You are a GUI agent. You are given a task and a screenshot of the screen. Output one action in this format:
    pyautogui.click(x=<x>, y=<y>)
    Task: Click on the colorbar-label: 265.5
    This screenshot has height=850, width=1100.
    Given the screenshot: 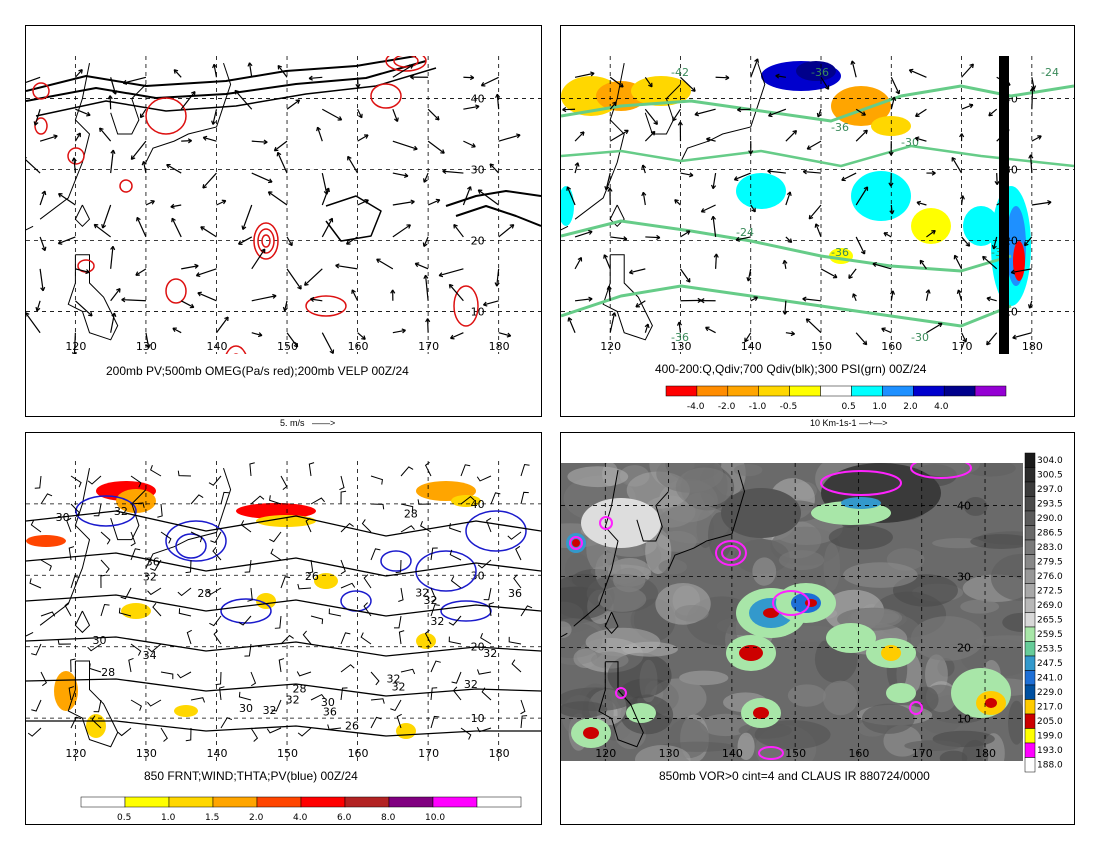 What is the action you would take?
    pyautogui.click(x=1050, y=621)
    